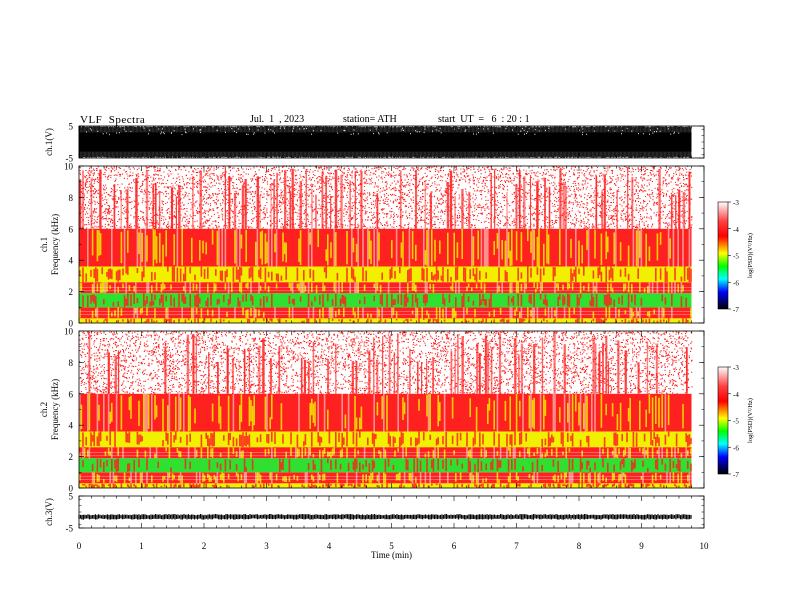 This screenshot has width=792, height=612. Describe the element at coordinates (736, 283) in the screenshot. I see `colorbar-tick-label: -6` at that location.